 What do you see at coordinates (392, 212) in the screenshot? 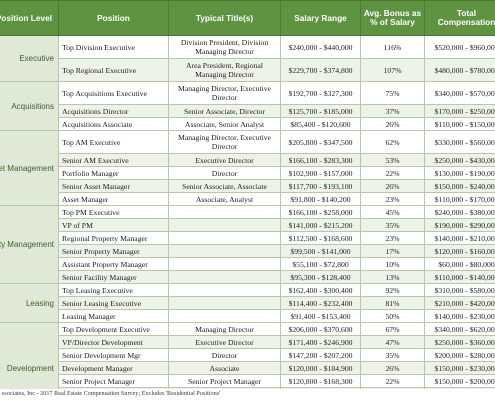
I see `avg-bonus-cell: 45%` at bounding box center [392, 212].